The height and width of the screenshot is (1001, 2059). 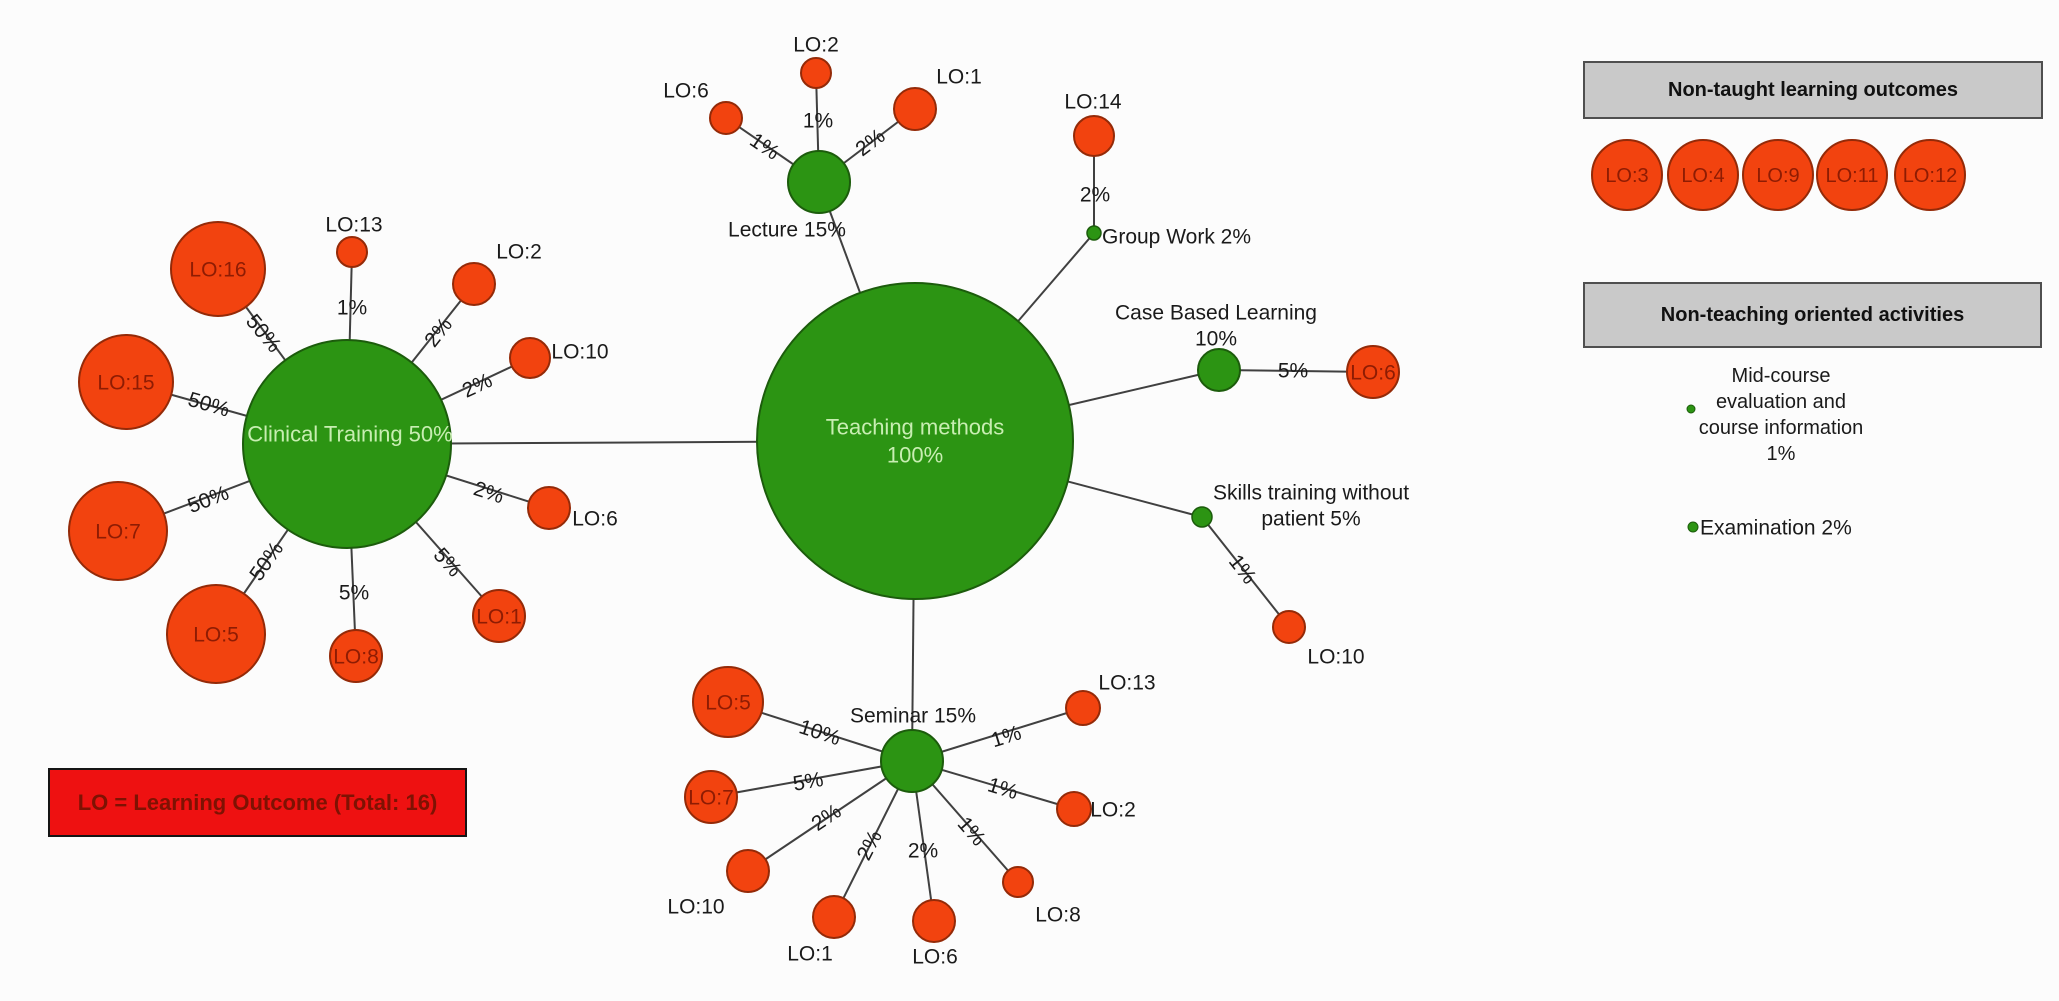 I want to click on lo-legend-text: LO = Learning Outcome (Total: 16), so click(x=257, y=802).